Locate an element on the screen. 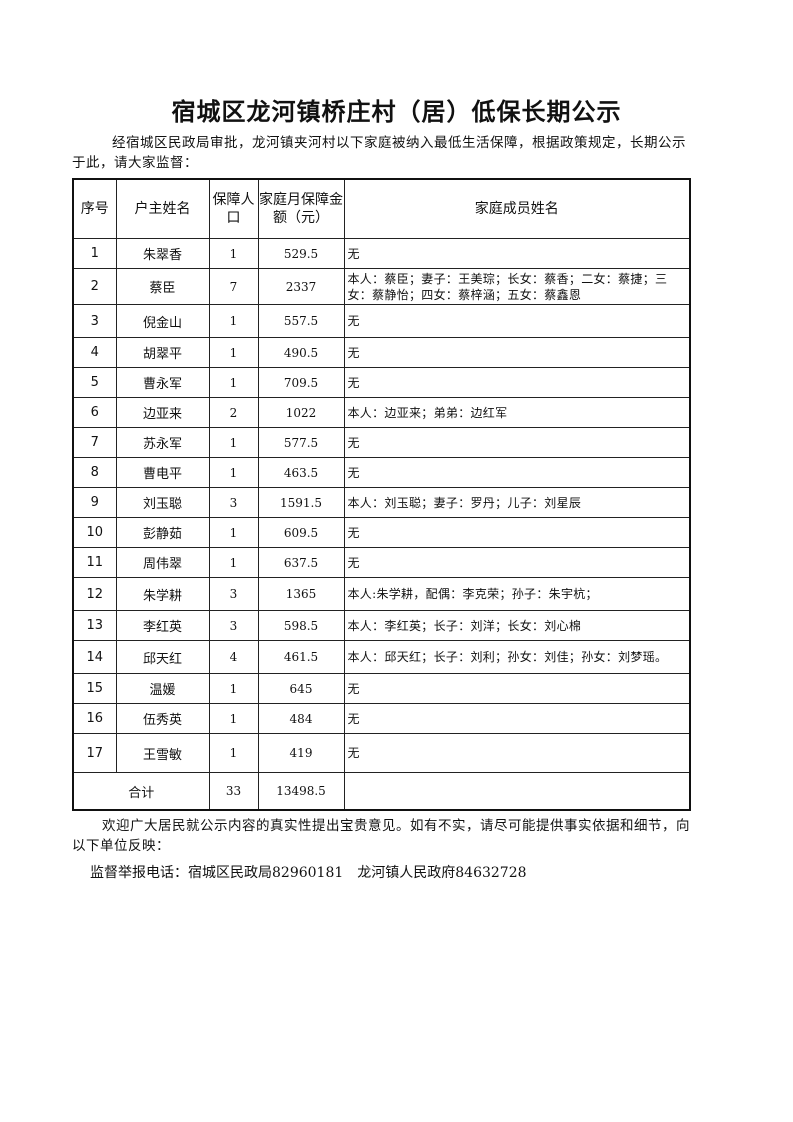 Image resolution: width=793 pixels, height=1122 pixels. cell-name: 边亚来 is located at coordinates (162, 412).